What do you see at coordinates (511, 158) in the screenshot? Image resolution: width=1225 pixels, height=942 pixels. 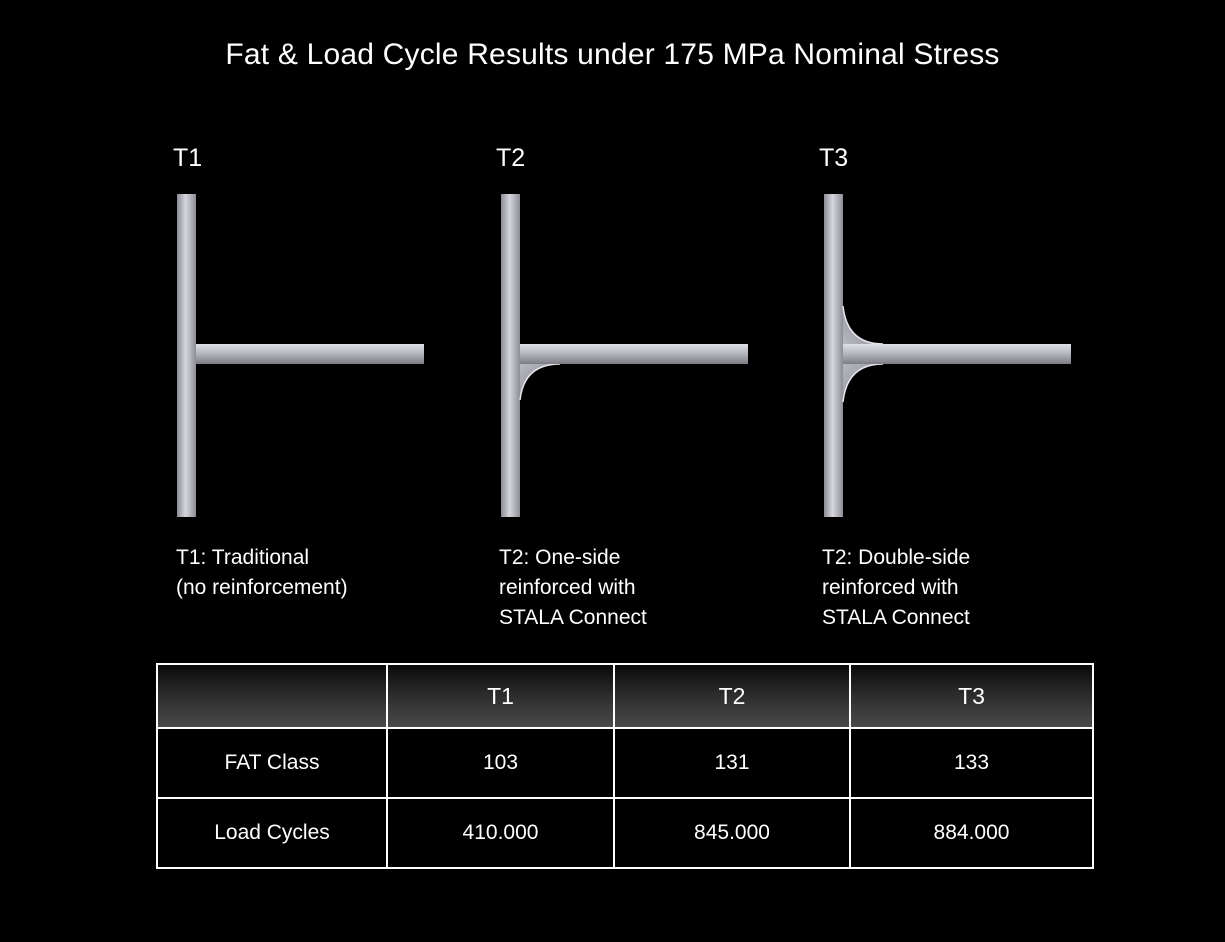 I see `specimen-label-t2: T2` at bounding box center [511, 158].